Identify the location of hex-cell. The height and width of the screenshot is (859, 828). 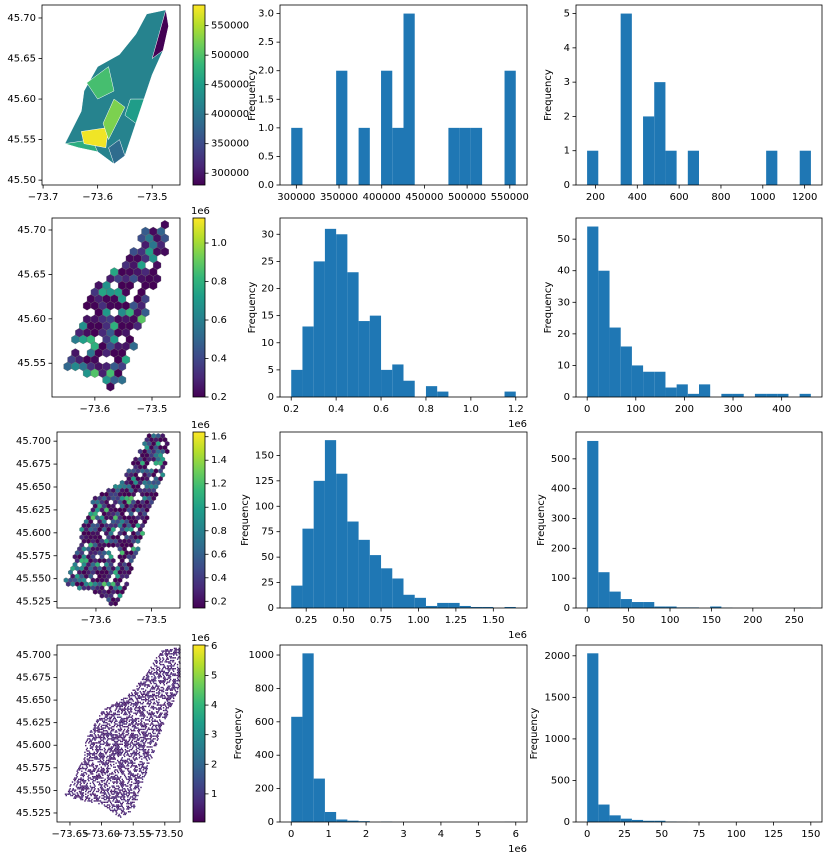
(79, 588).